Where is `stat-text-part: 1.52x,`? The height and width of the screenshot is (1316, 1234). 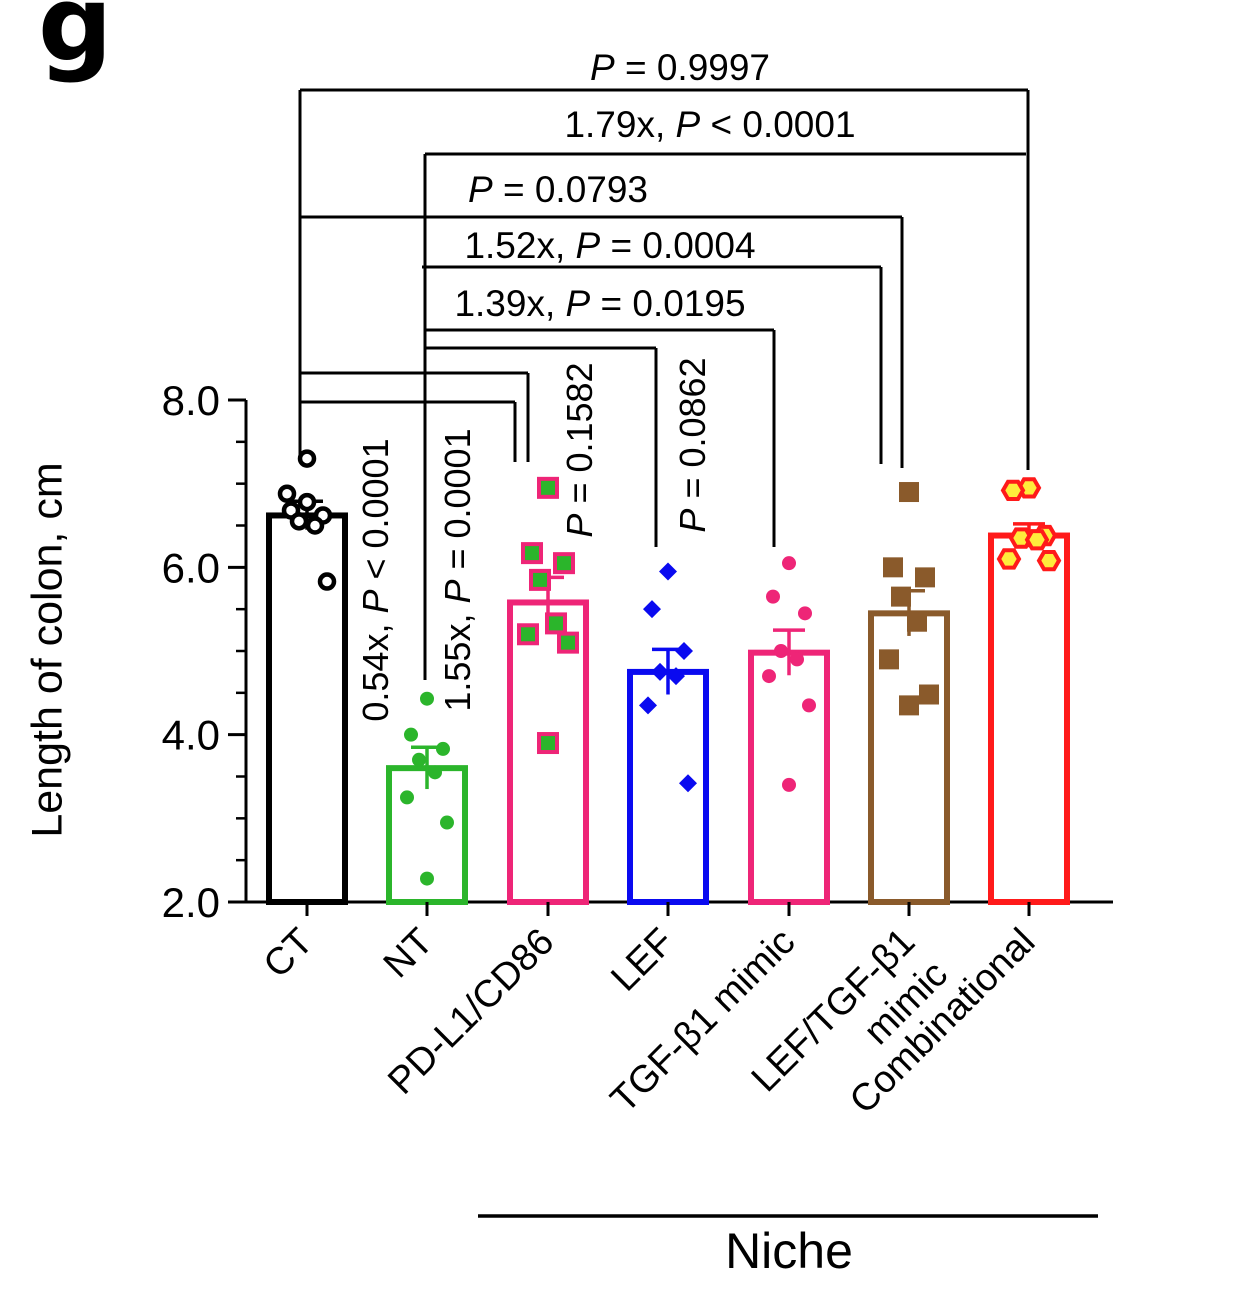
stat-text-part: 1.52x, is located at coordinates (519, 245).